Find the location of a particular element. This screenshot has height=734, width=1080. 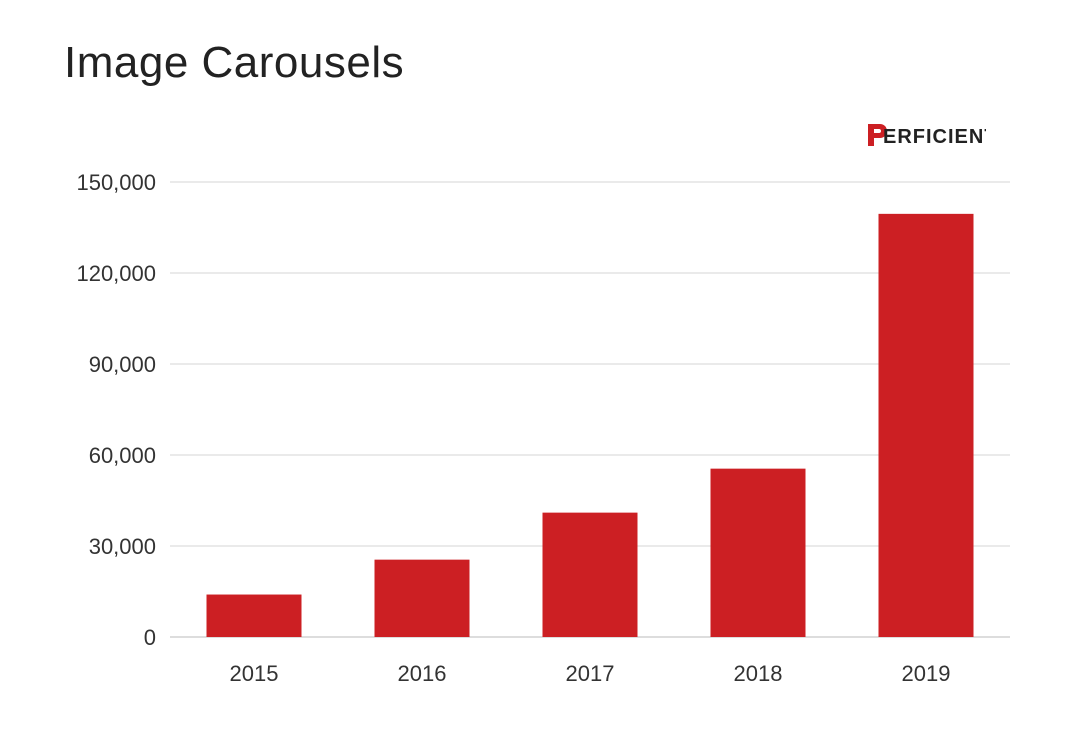

bar-2018 is located at coordinates (758, 552).